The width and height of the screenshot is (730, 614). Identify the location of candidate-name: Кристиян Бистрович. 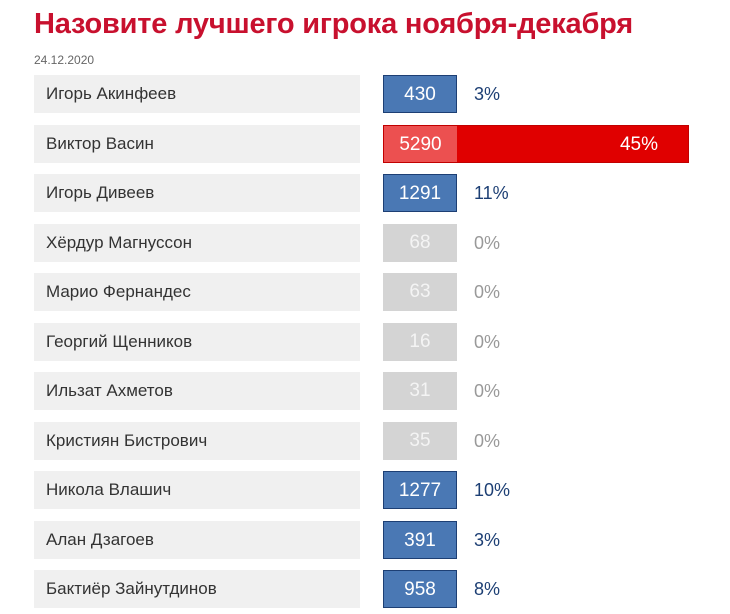
(197, 440).